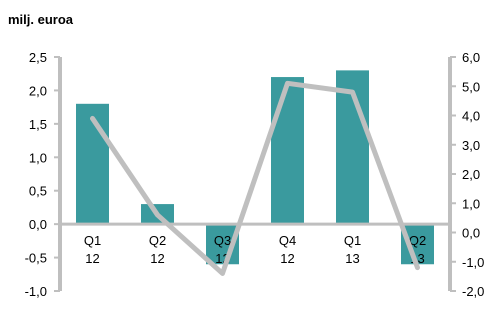 This screenshot has width=494, height=330. What do you see at coordinates (471, 174) in the screenshot?
I see `right-tick-label: 2,0` at bounding box center [471, 174].